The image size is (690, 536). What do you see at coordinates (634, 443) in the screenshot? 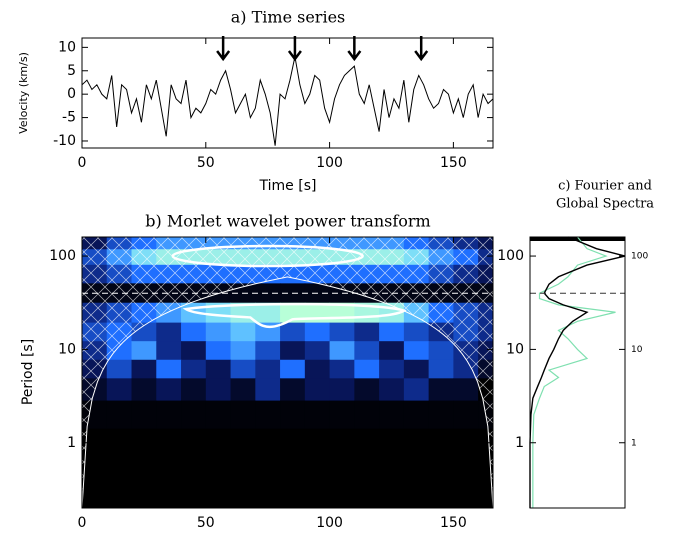
I see `y-tick-label-right: 1` at bounding box center [634, 443].